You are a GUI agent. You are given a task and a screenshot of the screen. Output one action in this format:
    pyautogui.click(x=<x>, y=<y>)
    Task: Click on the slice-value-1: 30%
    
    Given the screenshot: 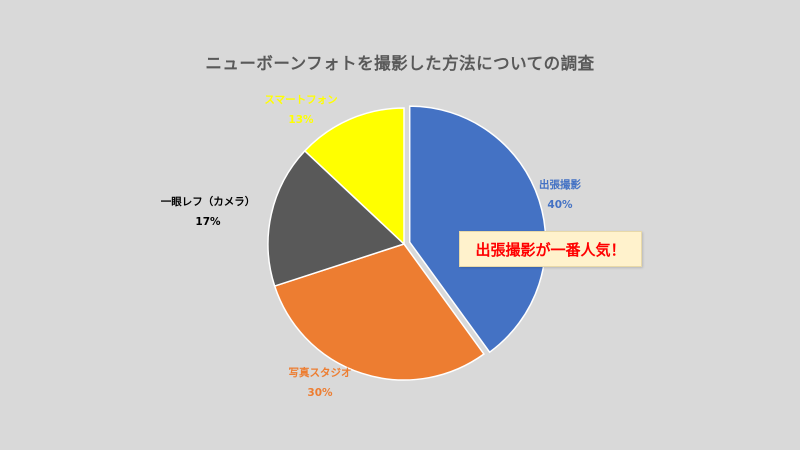 What is the action you would take?
    pyautogui.click(x=320, y=393)
    